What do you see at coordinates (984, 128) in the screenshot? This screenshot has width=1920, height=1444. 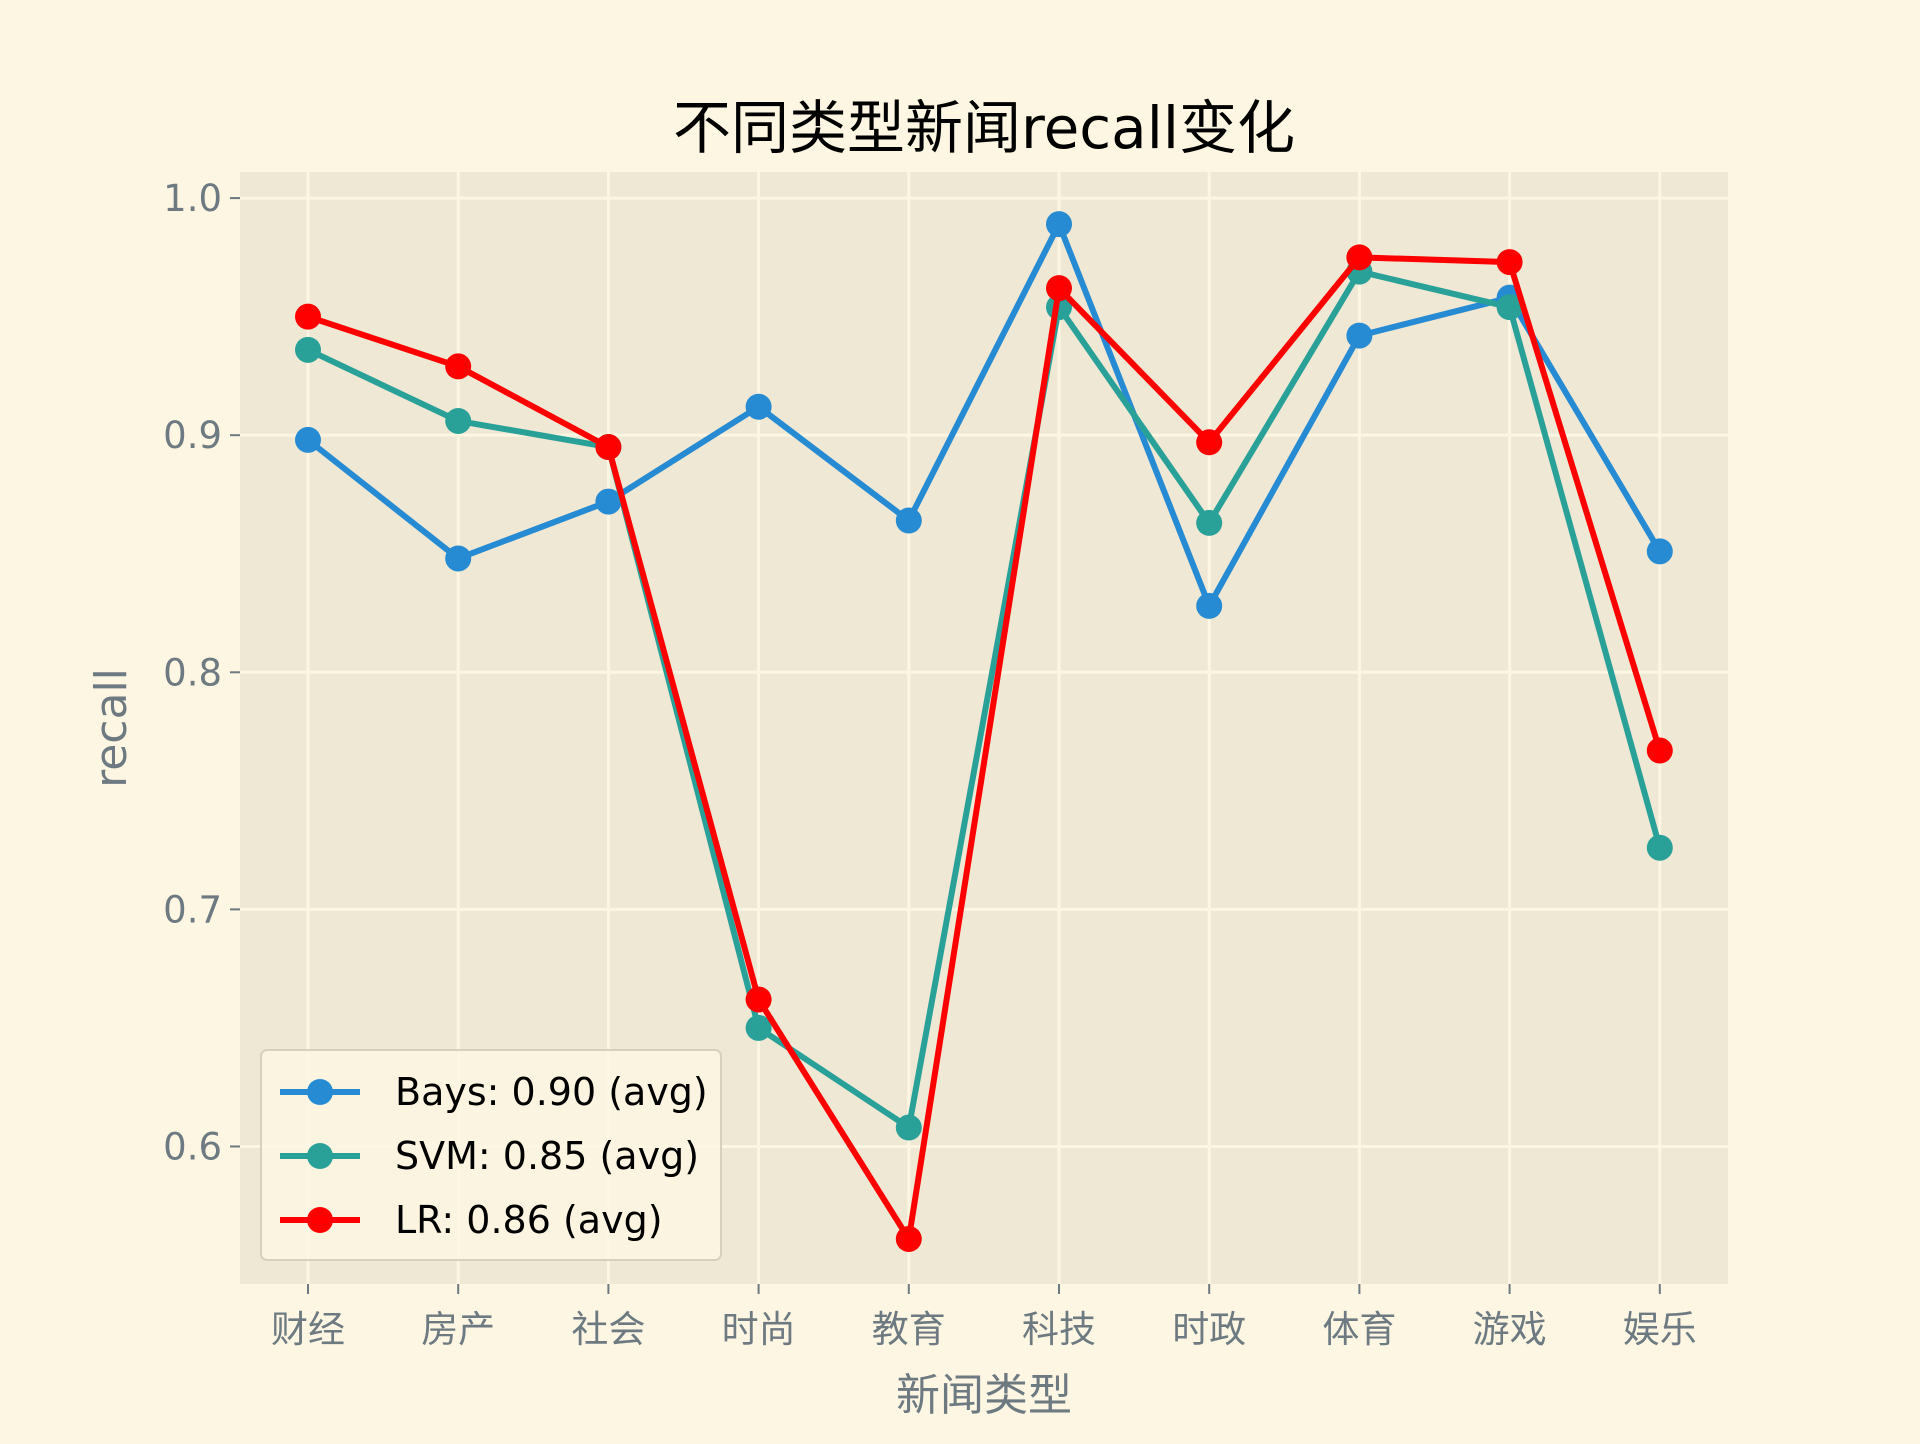 I see `chart-title: 不同类型新闻recall变化` at bounding box center [984, 128].